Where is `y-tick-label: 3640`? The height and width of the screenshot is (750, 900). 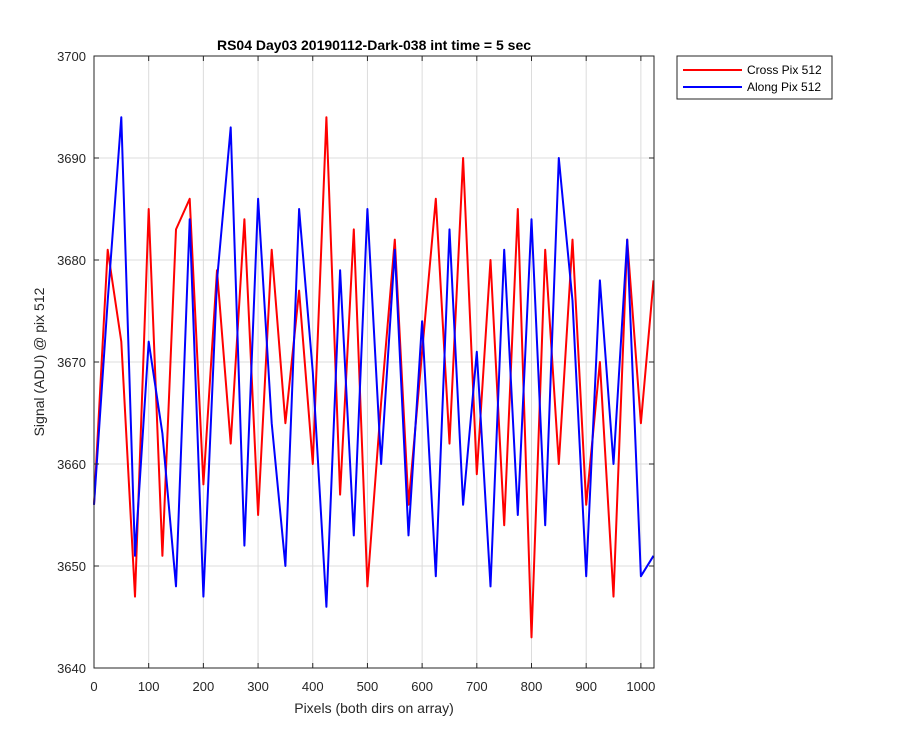 y-tick-label: 3640 is located at coordinates (71, 668).